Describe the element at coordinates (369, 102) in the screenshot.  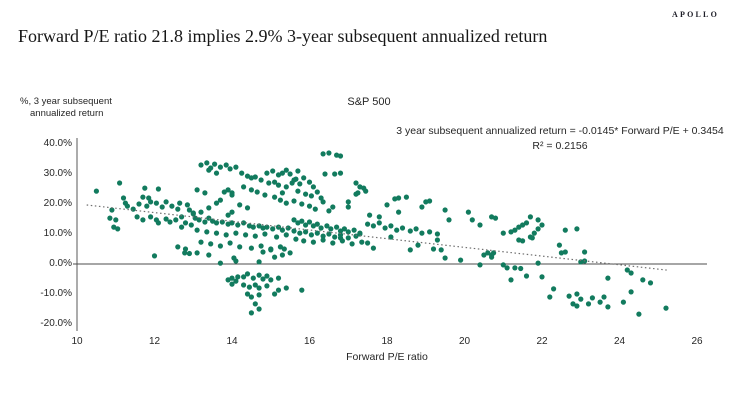
I see `chart-title: S&P 500` at that location.